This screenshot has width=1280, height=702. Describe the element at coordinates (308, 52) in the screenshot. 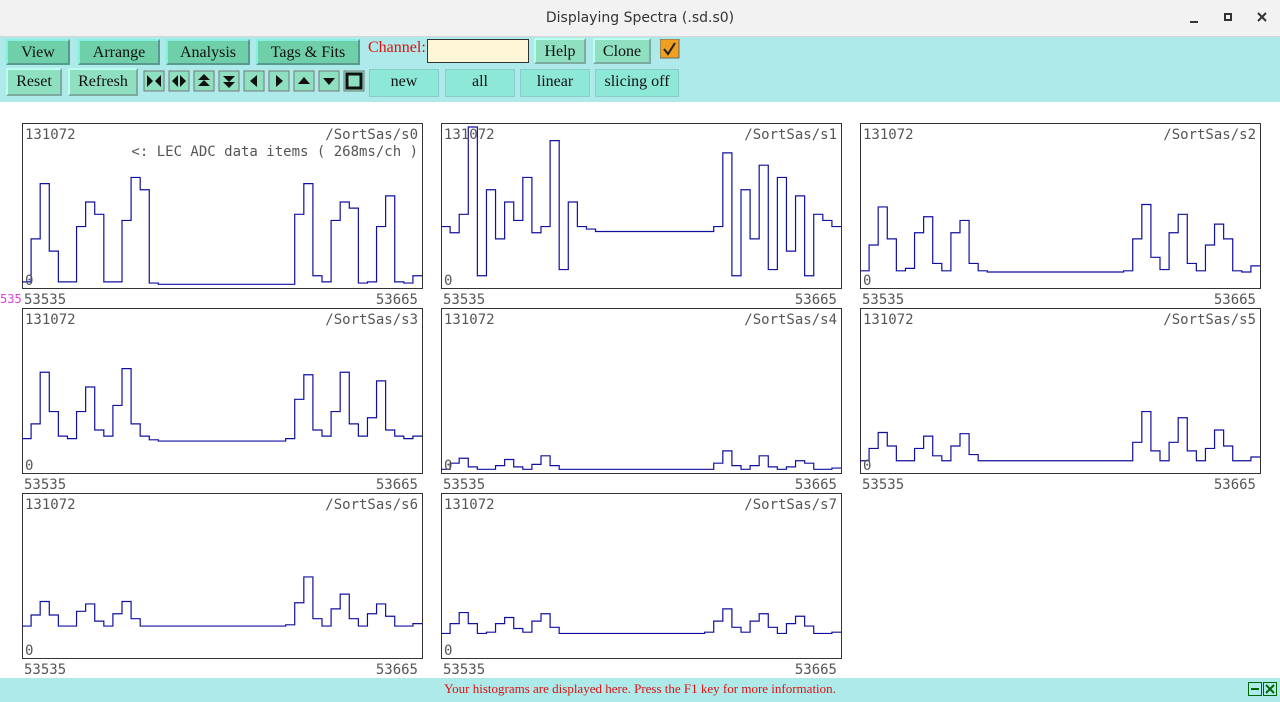

I see `menu-button: Tags & Fits` at that location.